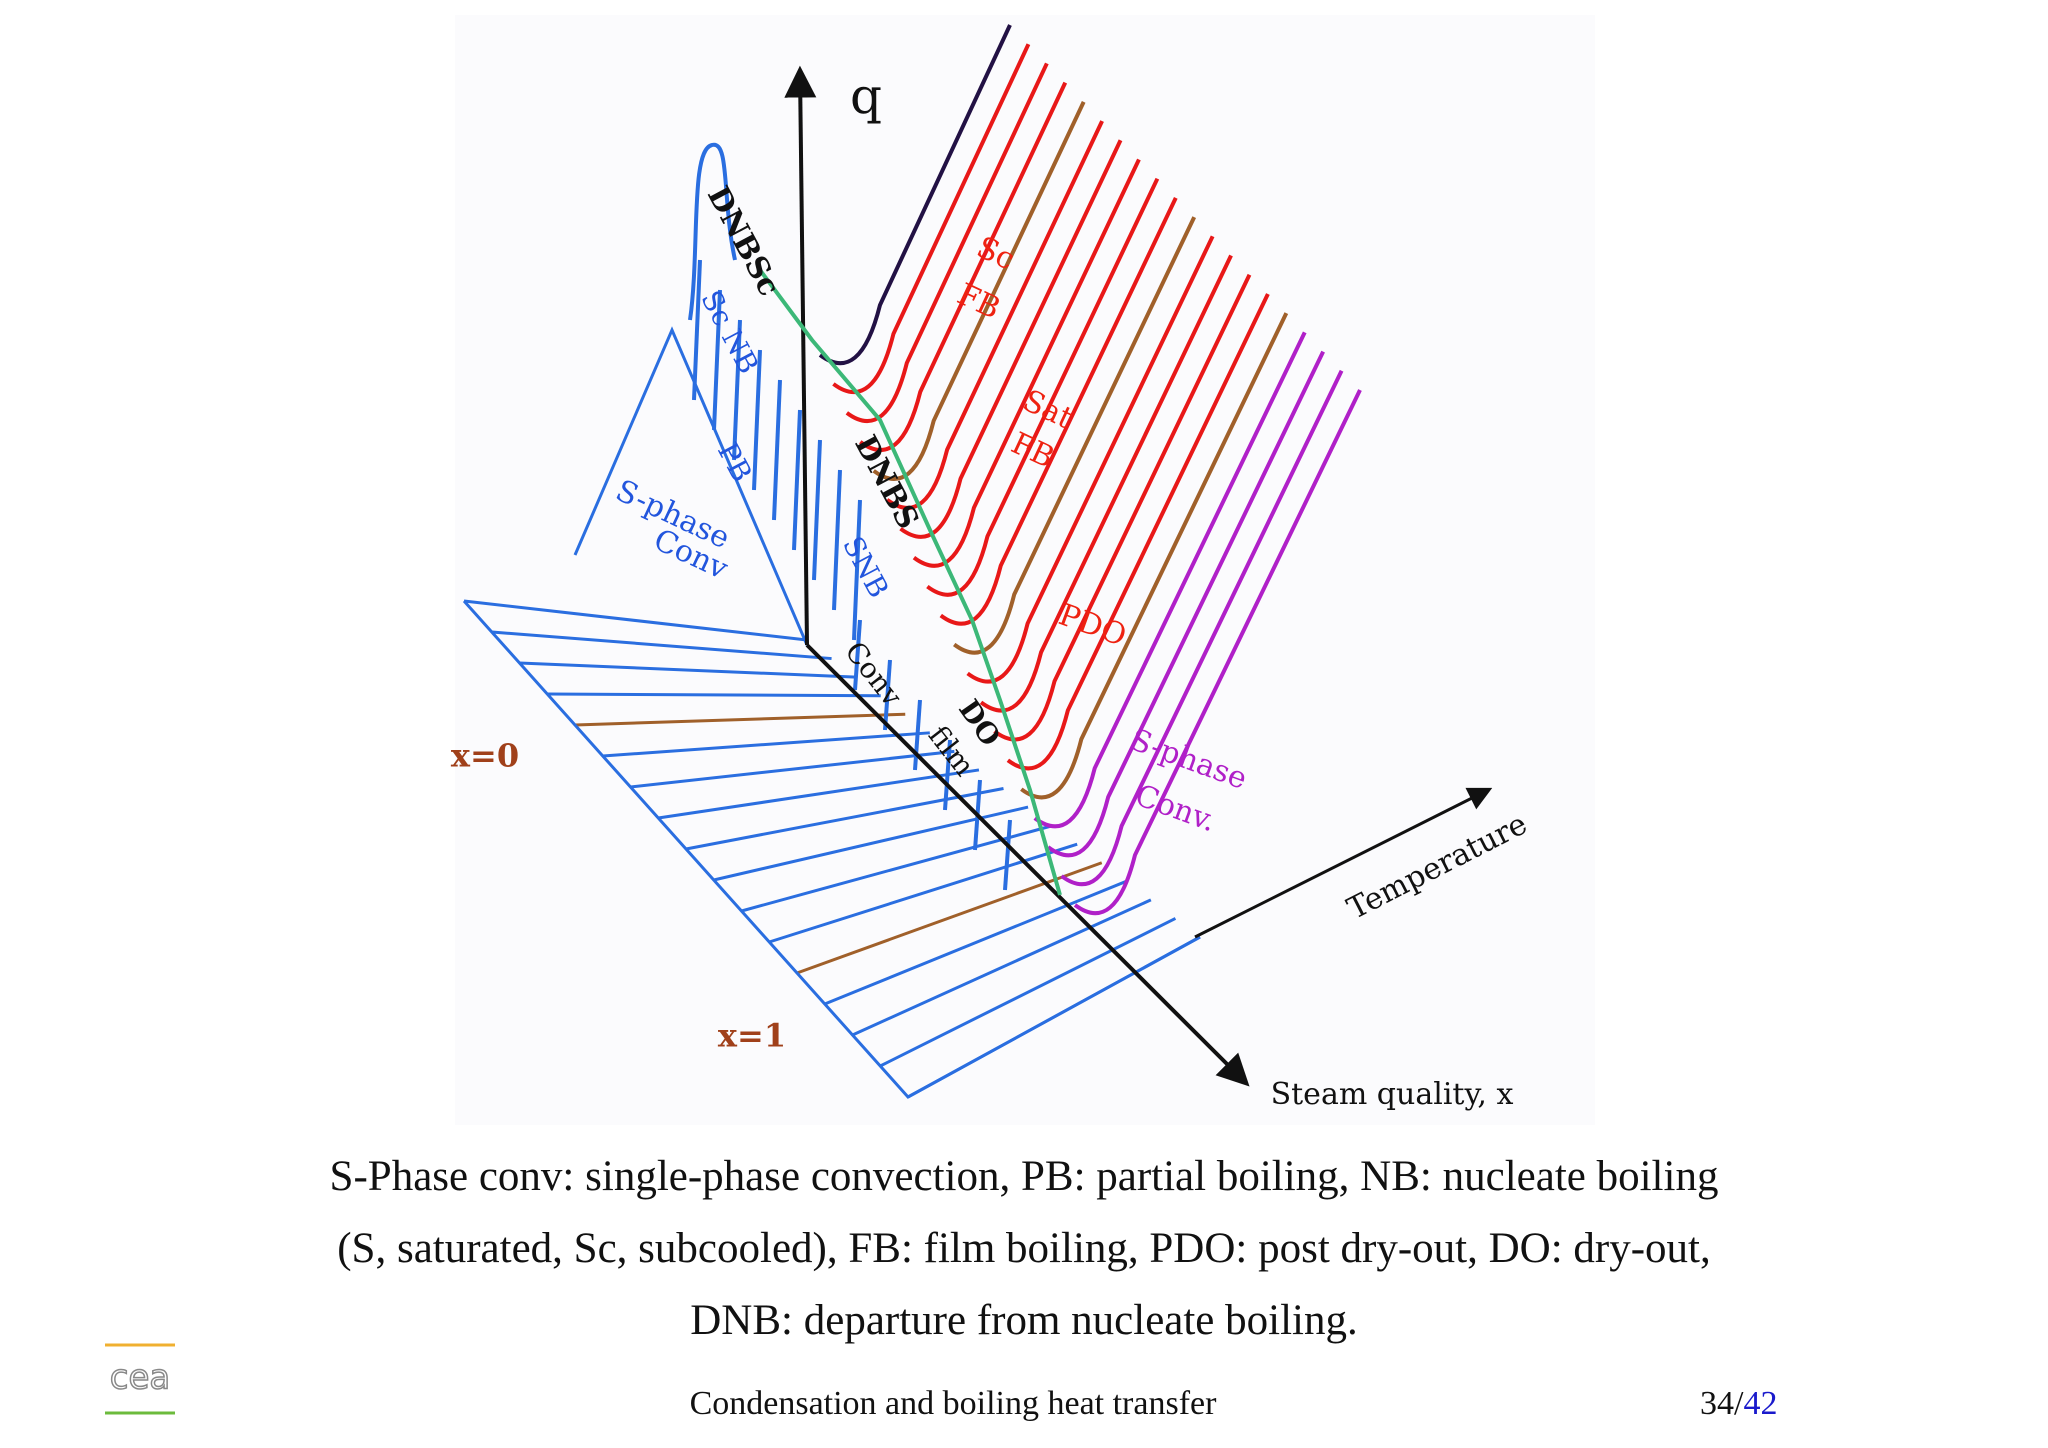 The image size is (2048, 1448). I want to click on nb-peak, so click(712, 231).